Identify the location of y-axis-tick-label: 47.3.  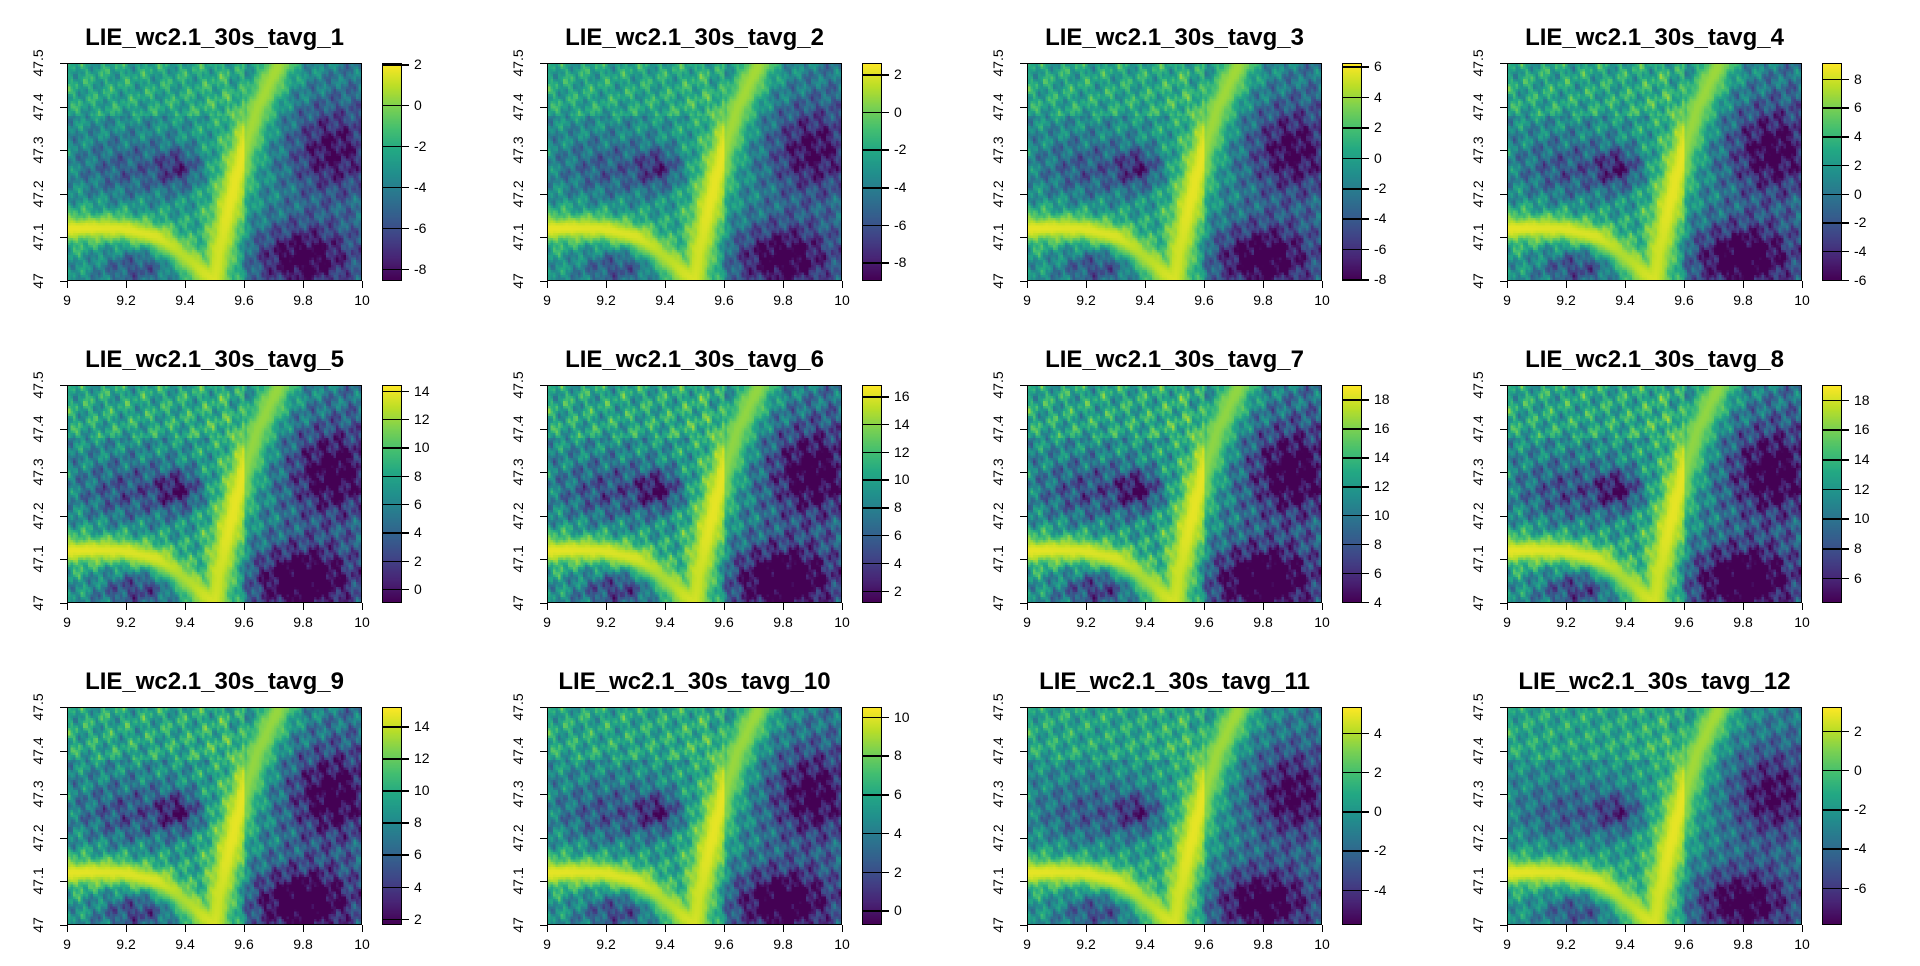
(38, 472).